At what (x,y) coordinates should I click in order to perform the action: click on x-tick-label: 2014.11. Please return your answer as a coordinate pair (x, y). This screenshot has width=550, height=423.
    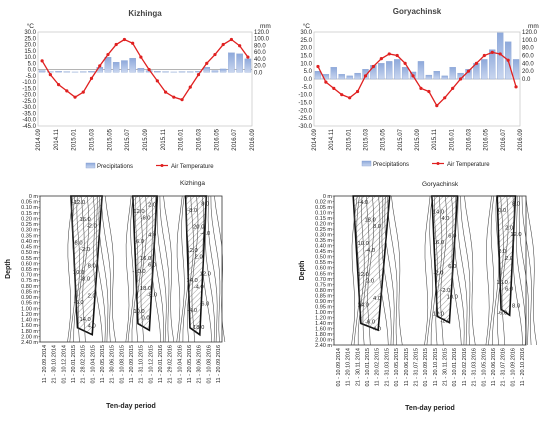
    Looking at the image, I should click on (57, 139).